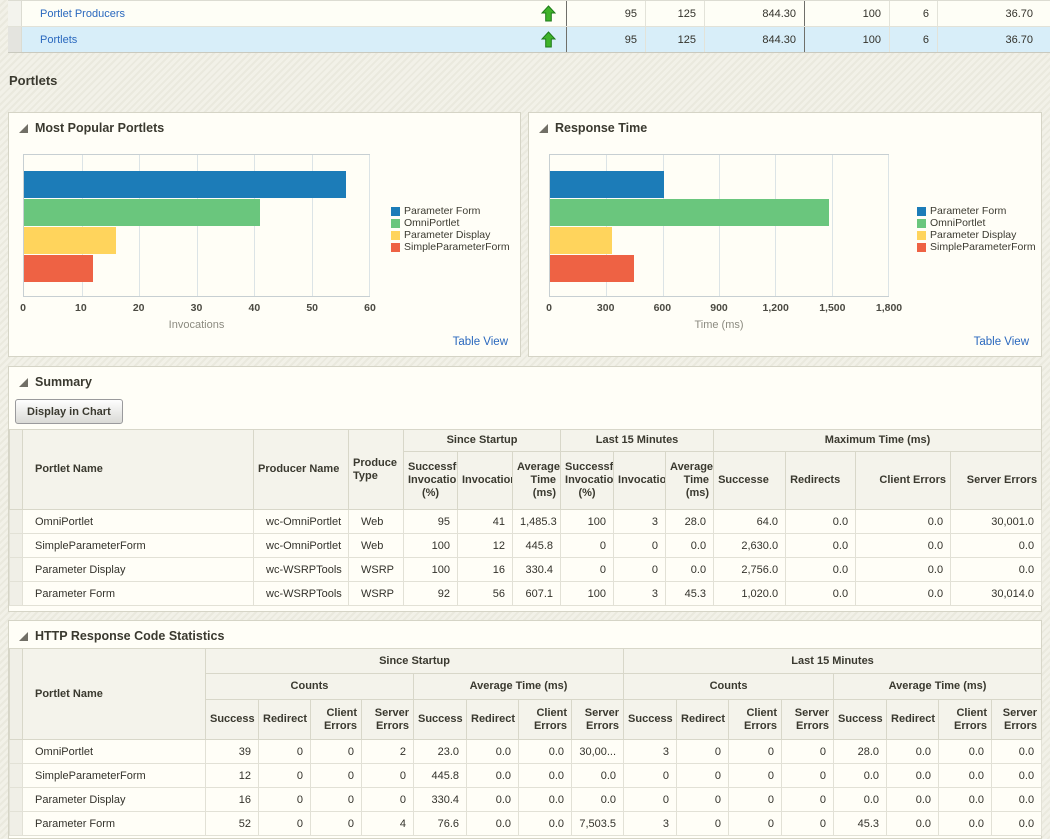 Image resolution: width=1050 pixels, height=839 pixels. What do you see at coordinates (369, 225) in the screenshot?
I see `gridline` at bounding box center [369, 225].